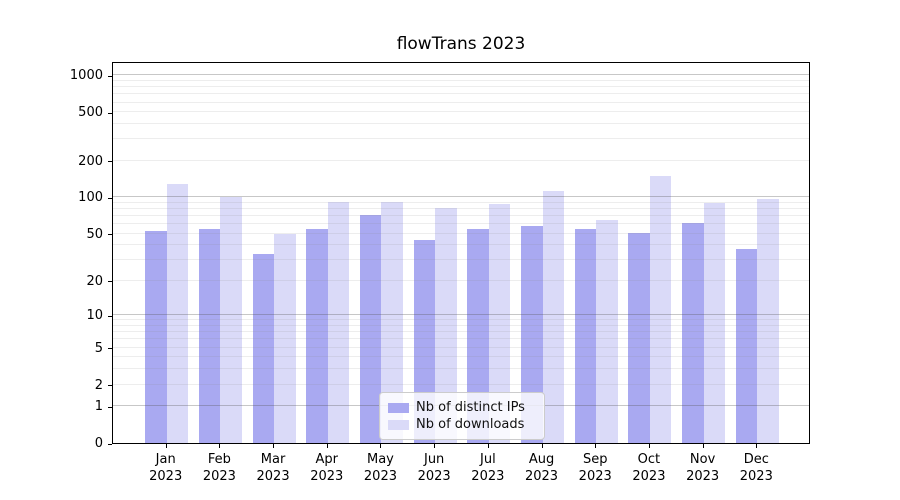 This screenshot has width=900, height=500. Describe the element at coordinates (470, 424) in the screenshot. I see `legend-label-downloads: Nb of downloads` at that location.